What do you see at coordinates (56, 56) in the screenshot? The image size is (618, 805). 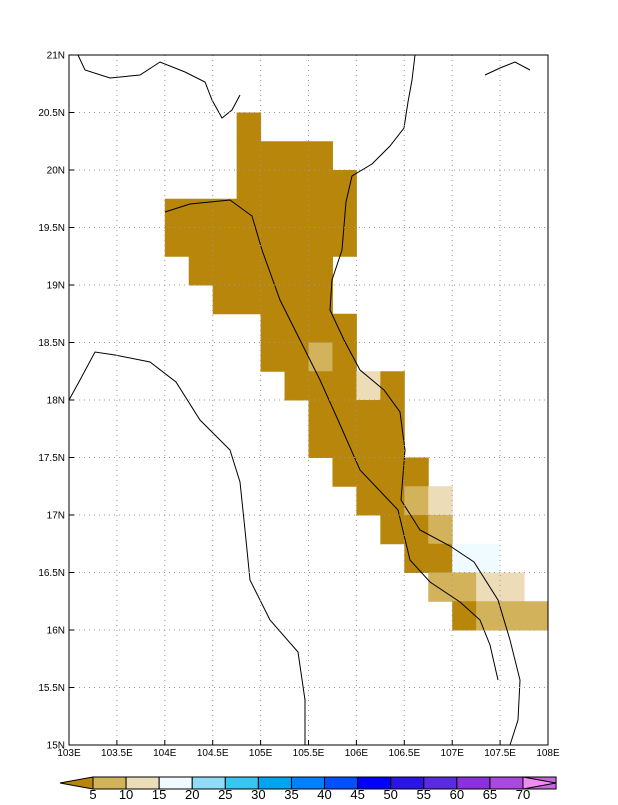 I see `y-tick-label: 21N` at bounding box center [56, 56].